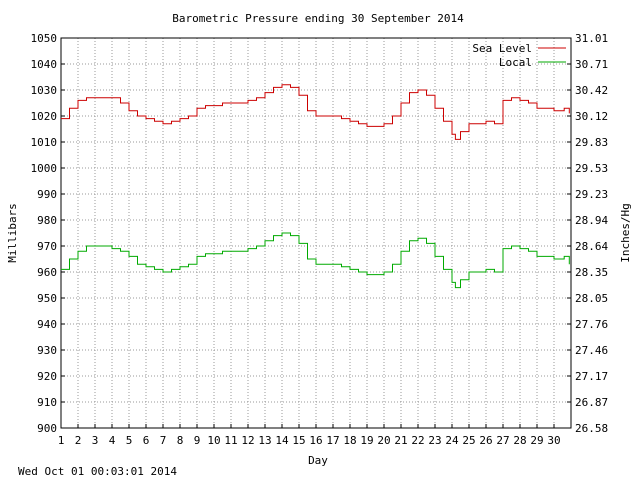  What do you see at coordinates (515, 62) in the screenshot?
I see `legend-label-local: Local` at bounding box center [515, 62].